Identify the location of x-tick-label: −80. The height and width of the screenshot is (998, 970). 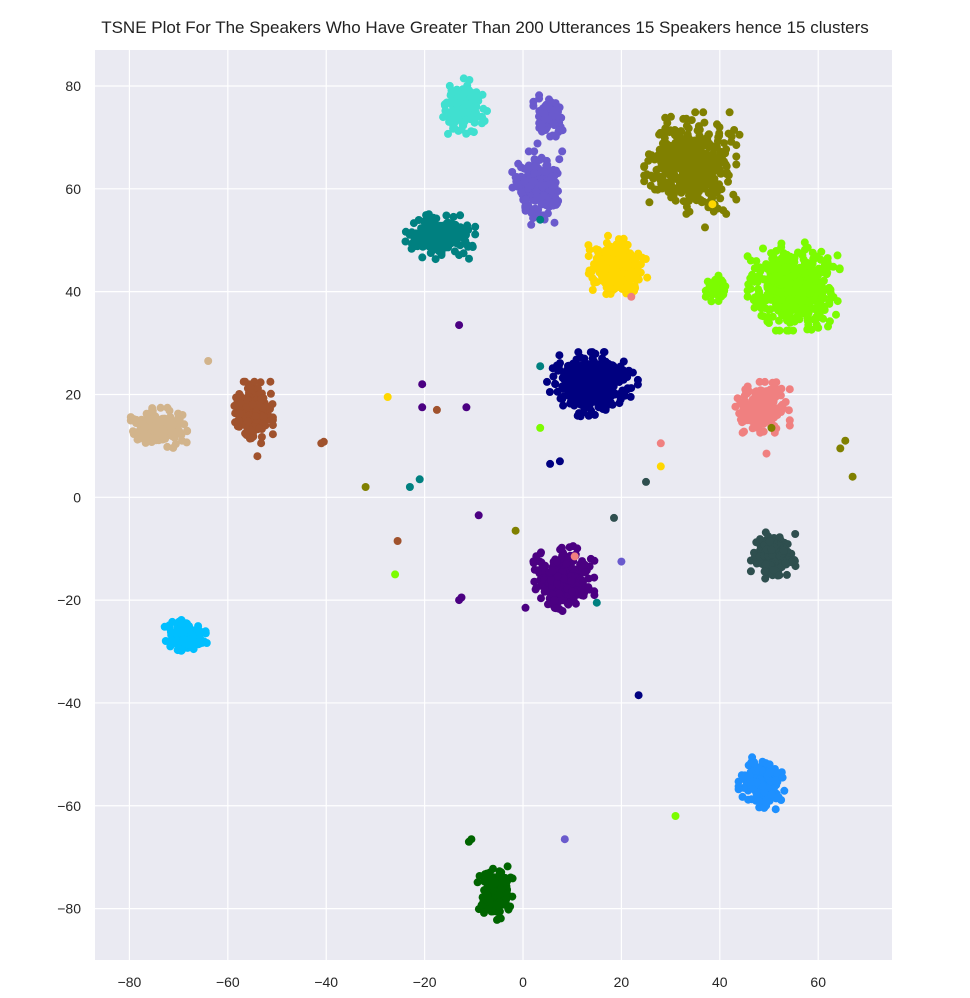
(130, 982).